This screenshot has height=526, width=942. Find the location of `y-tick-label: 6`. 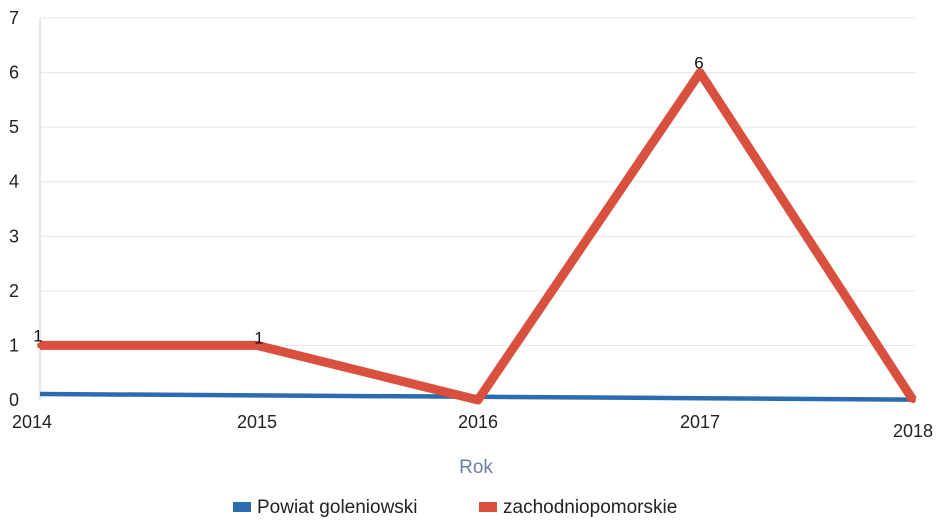

y-tick-label: 6 is located at coordinates (14, 73).